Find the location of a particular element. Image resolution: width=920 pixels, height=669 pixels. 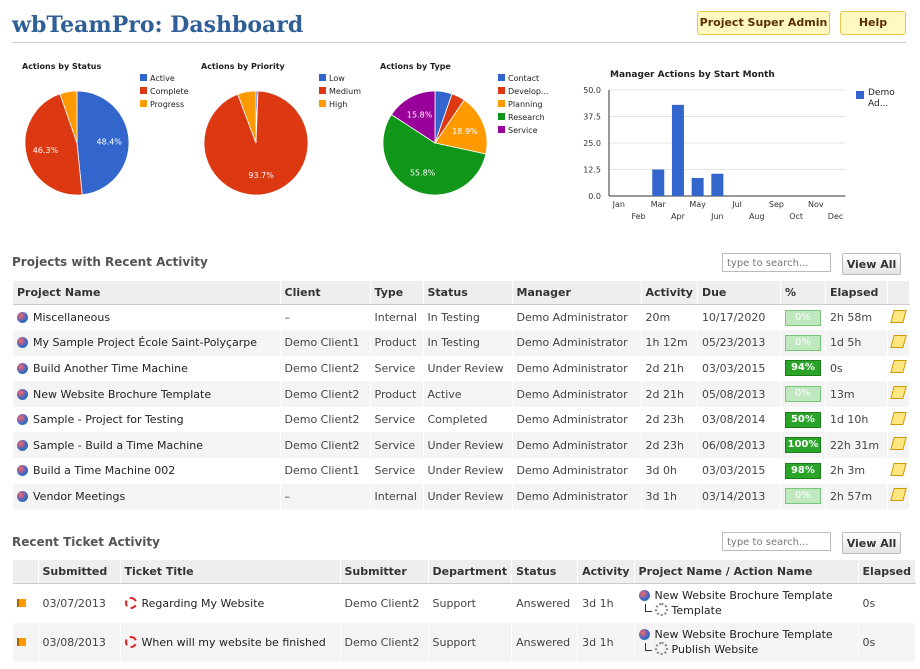

cell: Product is located at coordinates (397, 343).